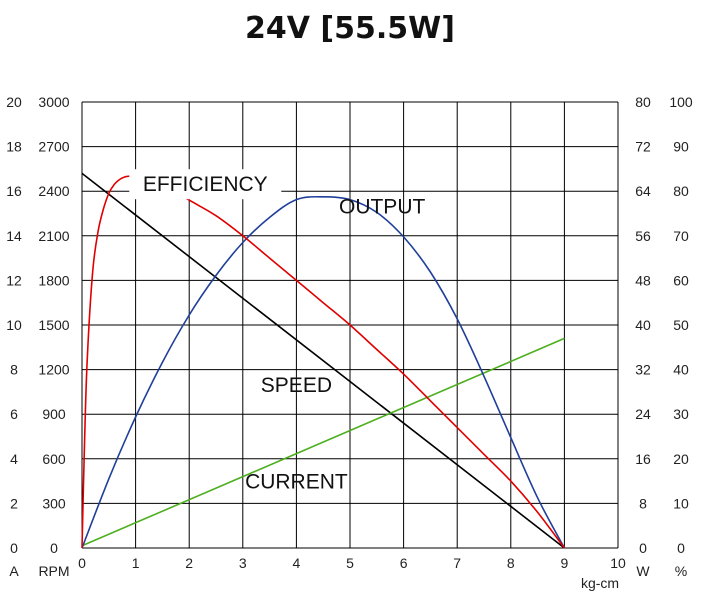 The image size is (705, 600). I want to click on current-tick-label: 10, so click(14, 325).